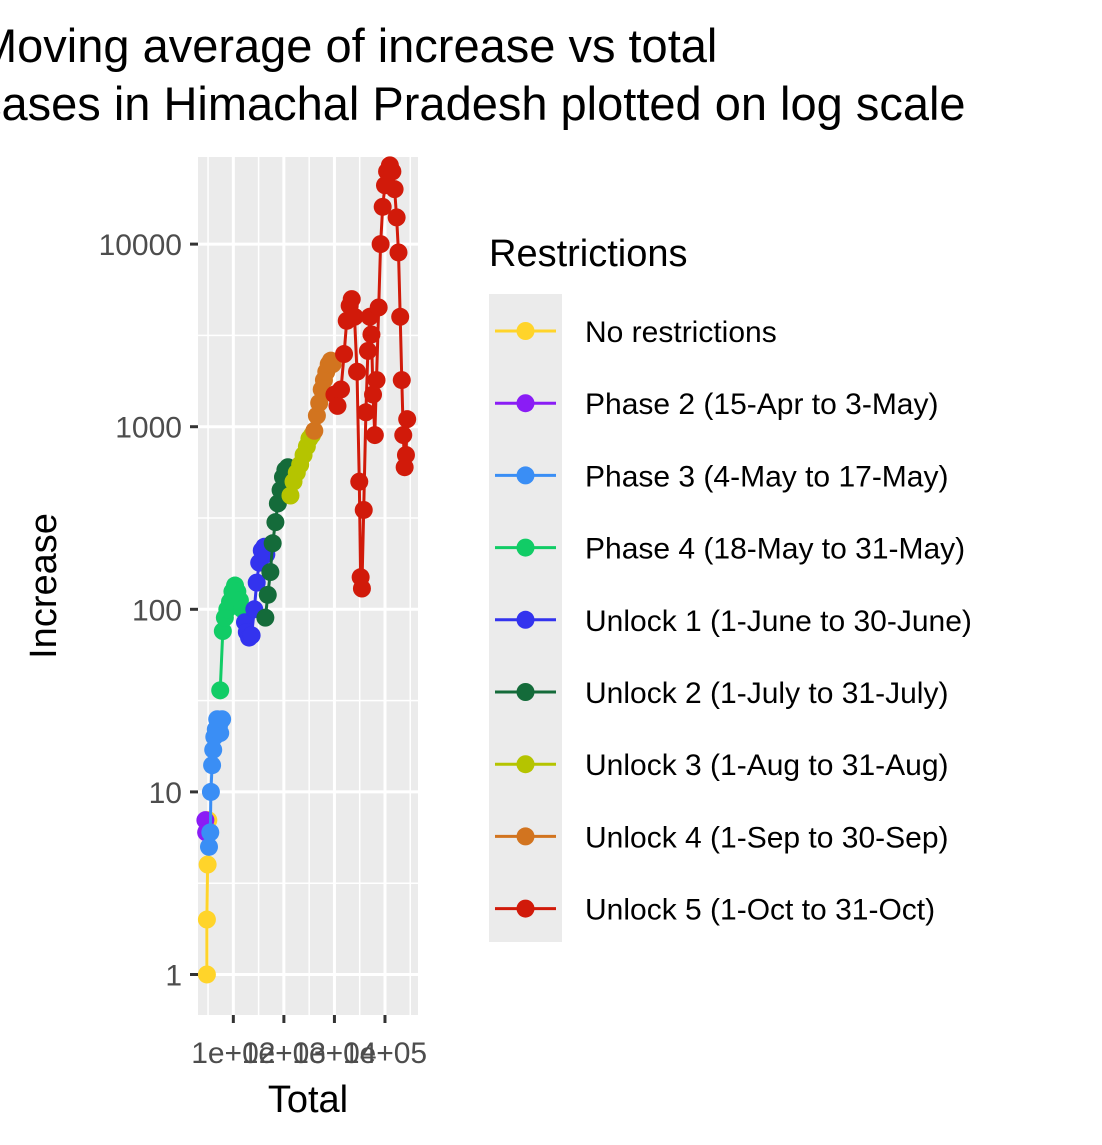 The height and width of the screenshot is (1145, 1102). What do you see at coordinates (148, 428) in the screenshot?
I see `y-tick-label: 1000` at bounding box center [148, 428].